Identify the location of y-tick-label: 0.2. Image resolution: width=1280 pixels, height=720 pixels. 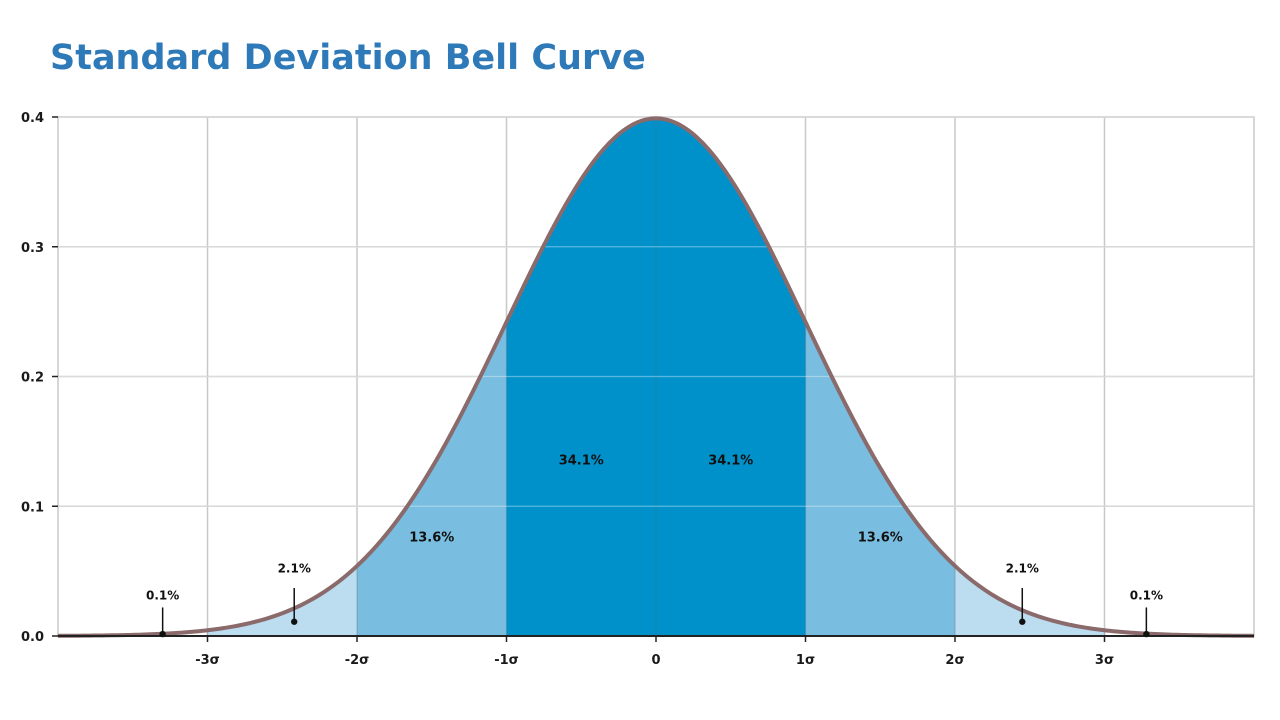
(32, 378).